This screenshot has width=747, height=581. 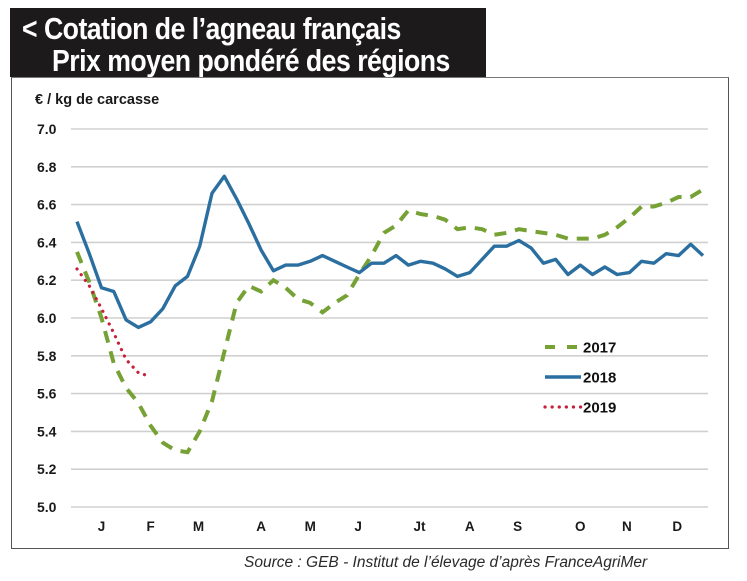 I want to click on y-tick-label: 6.4, so click(x=47, y=242).